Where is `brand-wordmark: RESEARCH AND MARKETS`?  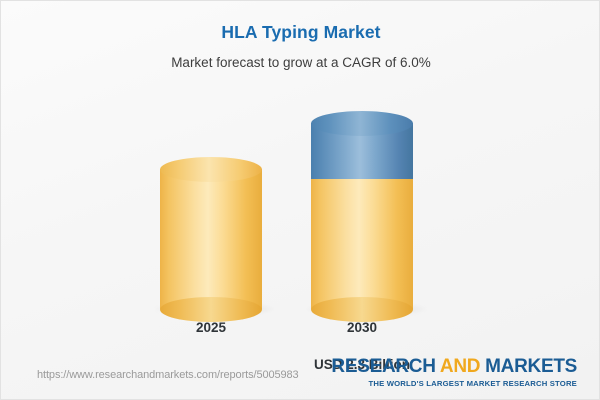 brand-wordmark: RESEARCH AND MARKETS is located at coordinates (454, 367).